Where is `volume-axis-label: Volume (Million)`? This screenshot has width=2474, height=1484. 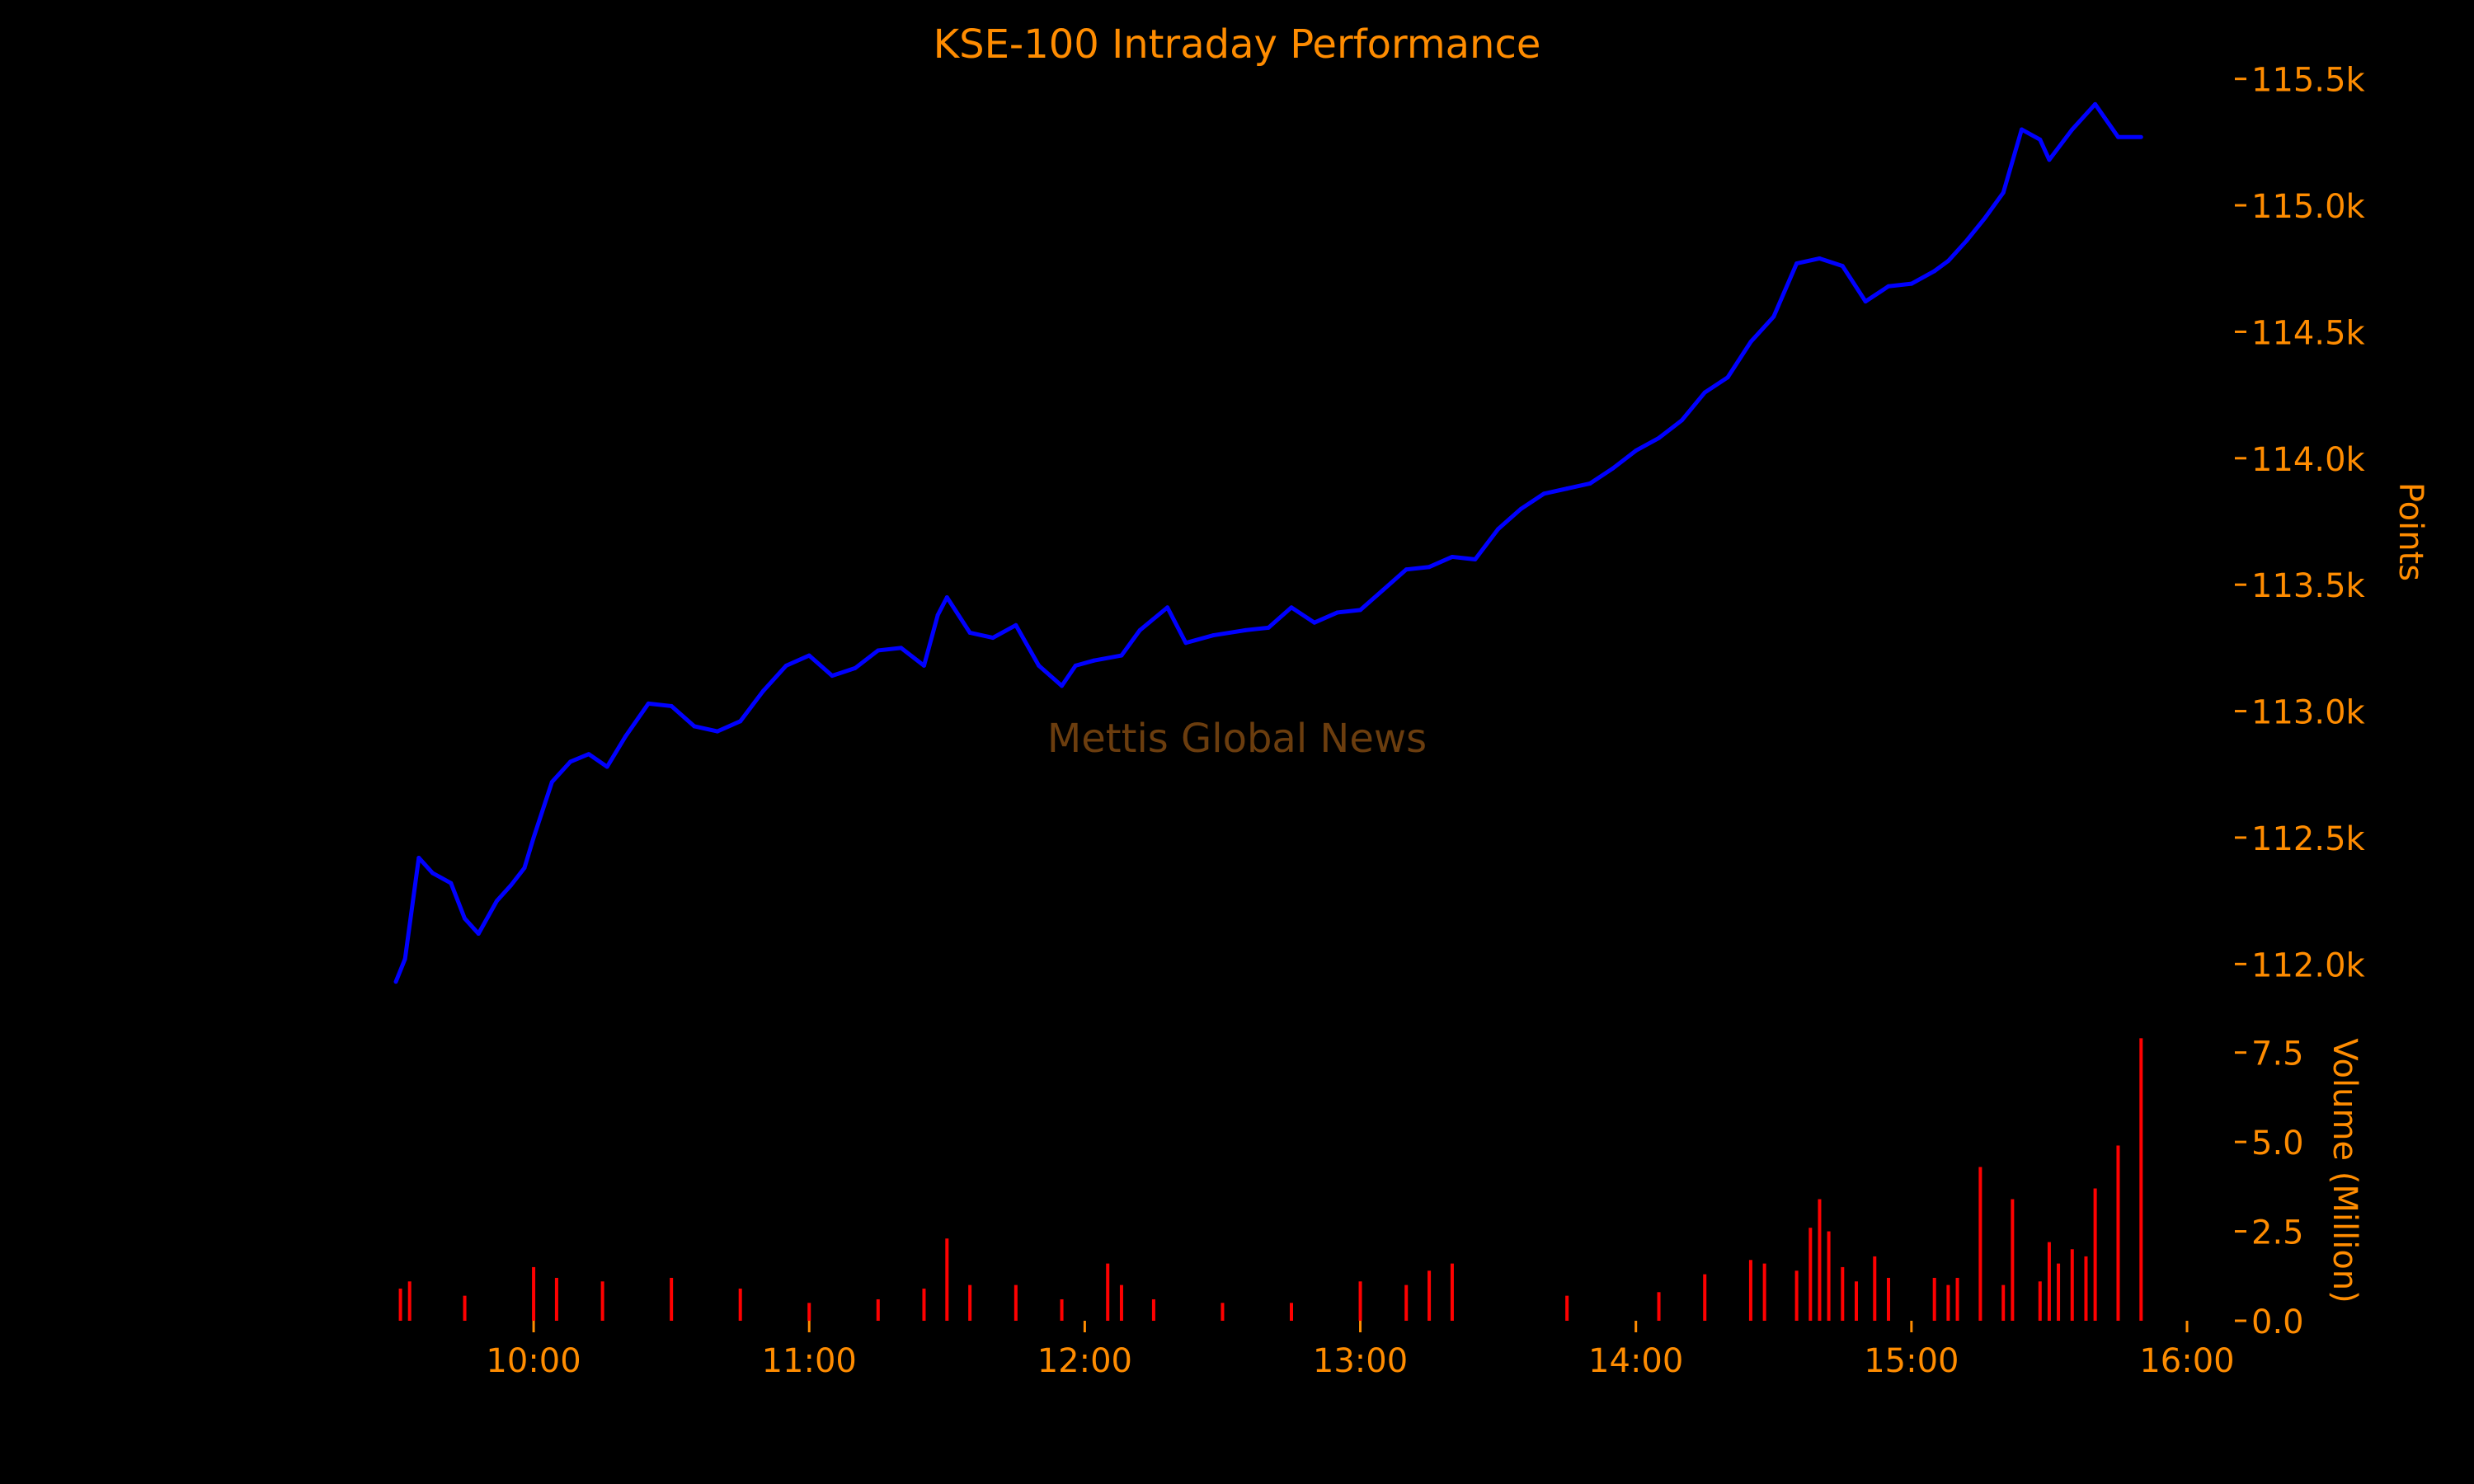
volume-axis-label: Volume (Million) is located at coordinates (2344, 1170).